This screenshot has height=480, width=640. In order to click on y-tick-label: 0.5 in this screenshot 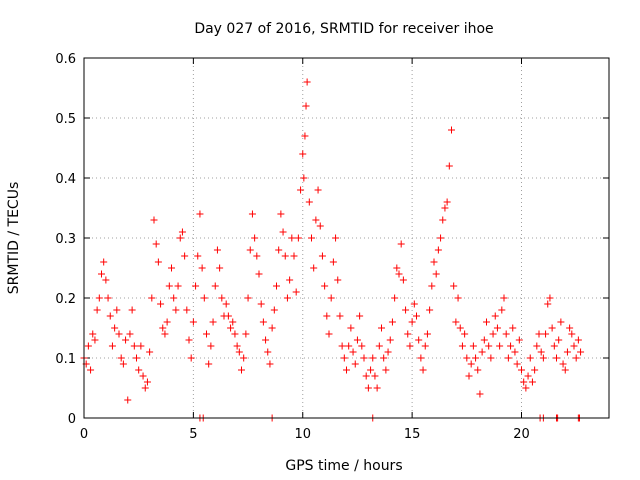, I will do `click(65, 119)`.